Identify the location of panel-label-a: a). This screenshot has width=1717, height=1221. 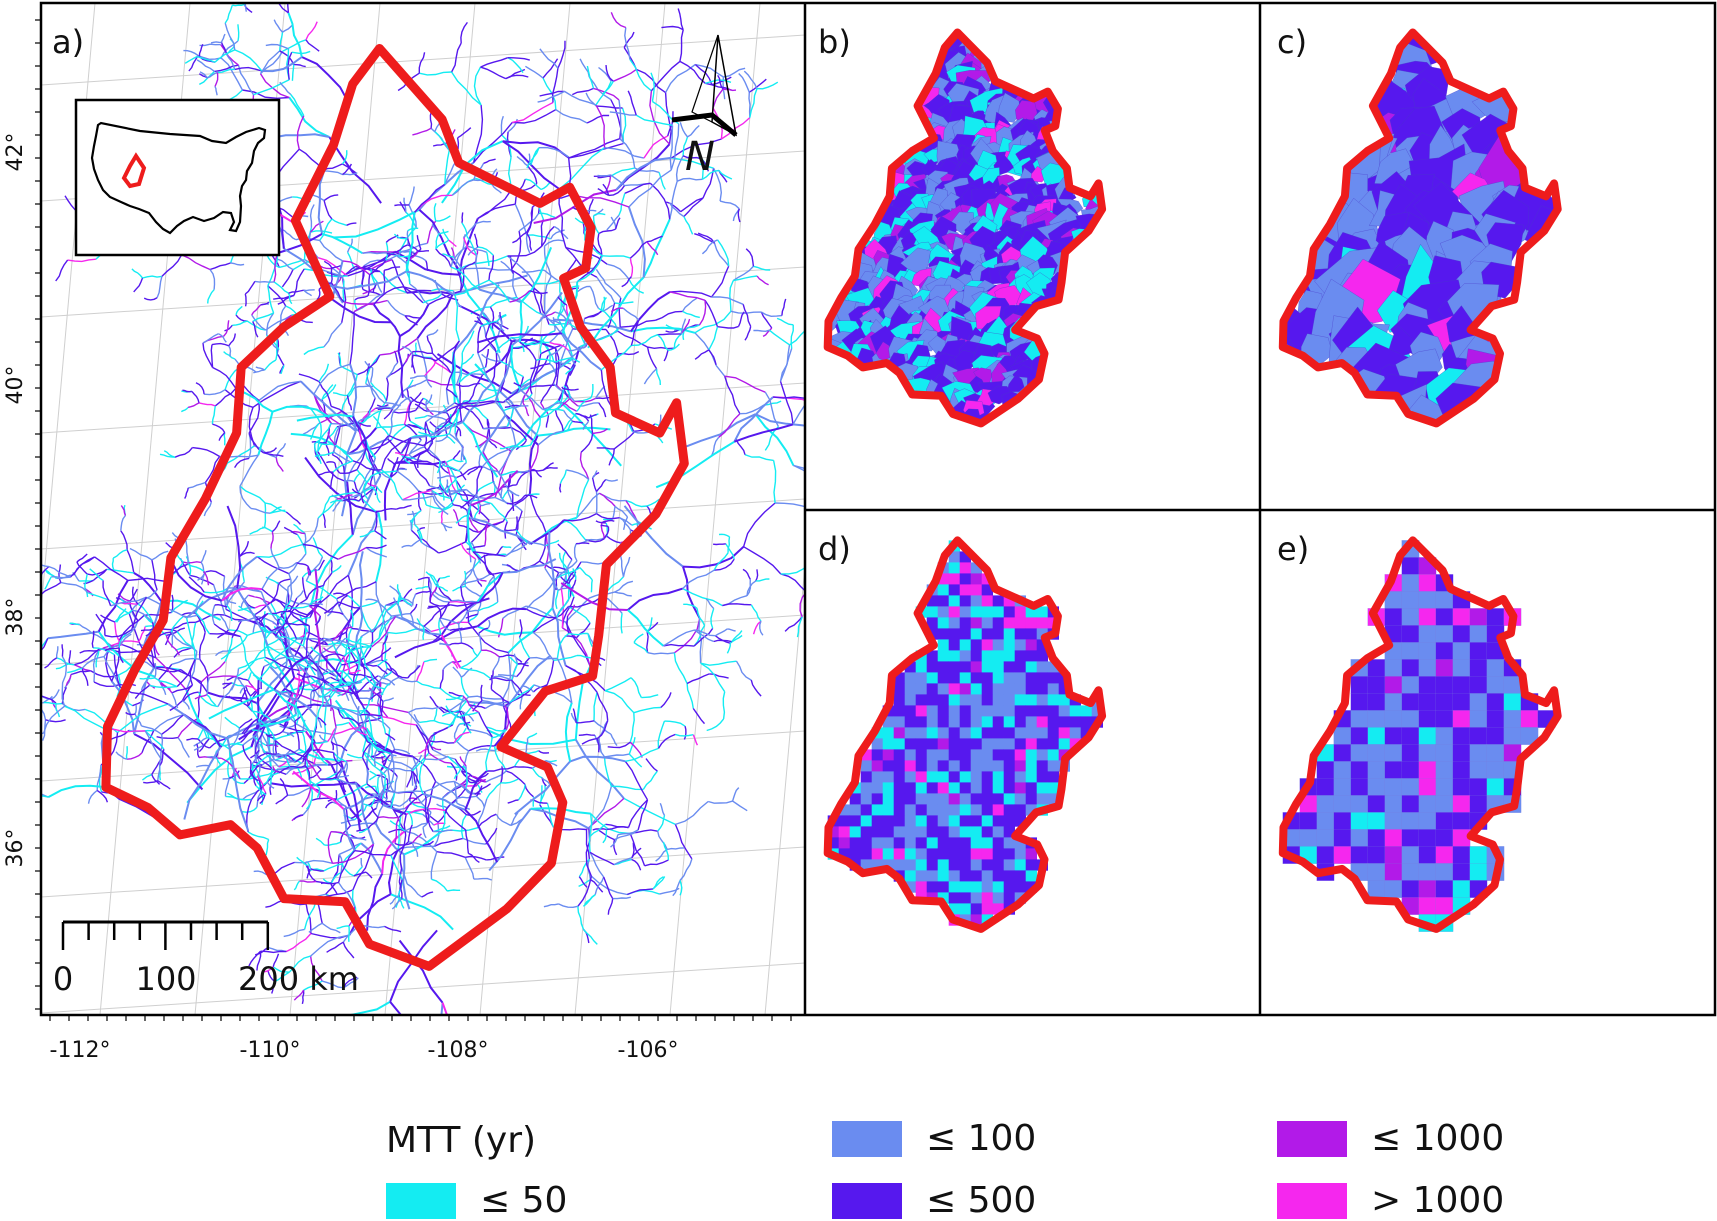
(68, 42).